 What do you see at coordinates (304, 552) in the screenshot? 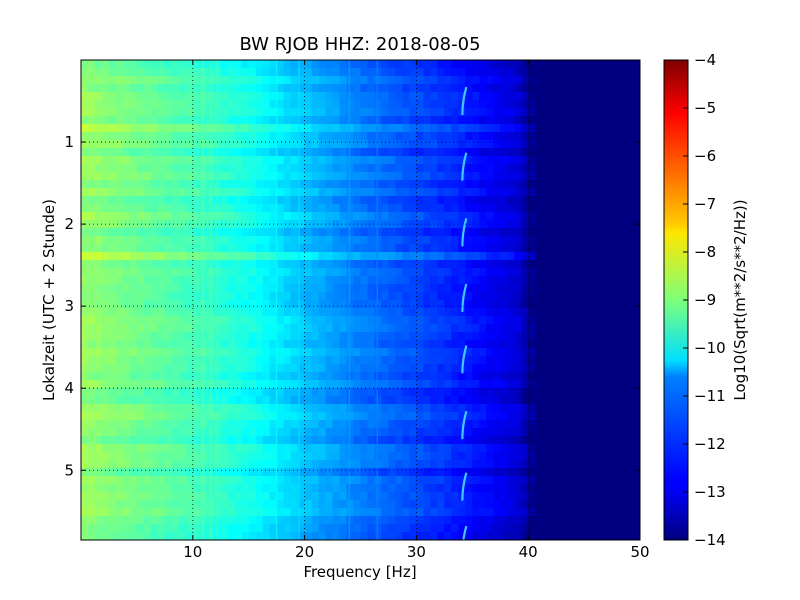
I see `x-tick-label: 20` at bounding box center [304, 552].